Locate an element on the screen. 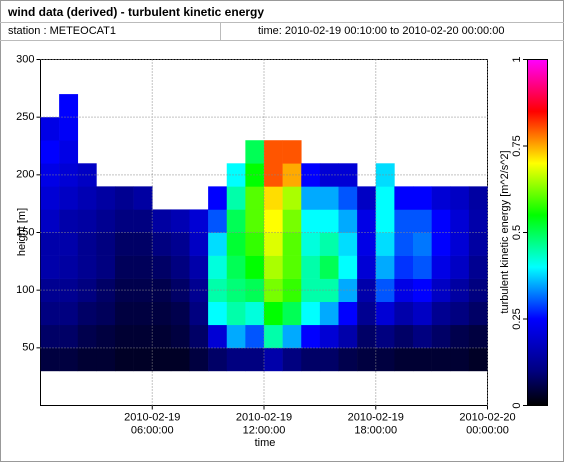 The height and width of the screenshot is (462, 564). x-tick-label: 2010-02-19 06:00:00 is located at coordinates (152, 423).